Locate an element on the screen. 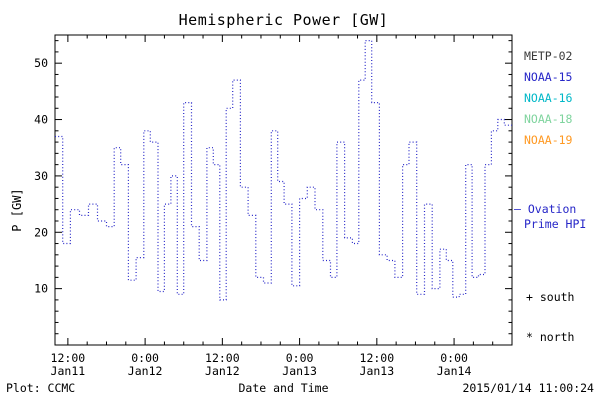  x-tick-date-label: Jan11 is located at coordinates (68, 371).